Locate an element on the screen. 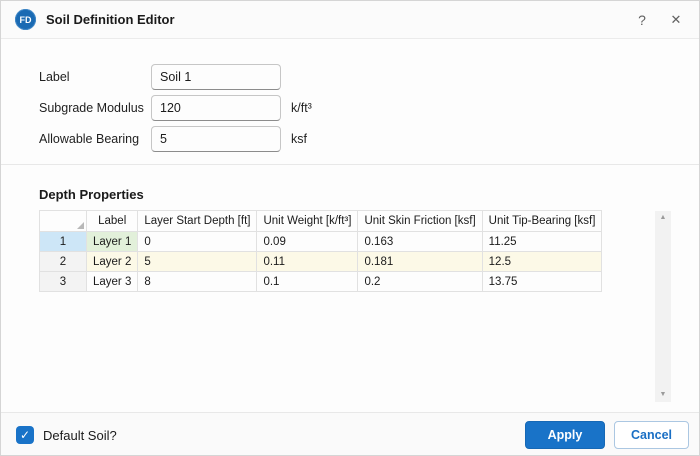 The width and height of the screenshot is (700, 456). checkmark-icon: ✓ is located at coordinates (25, 435).